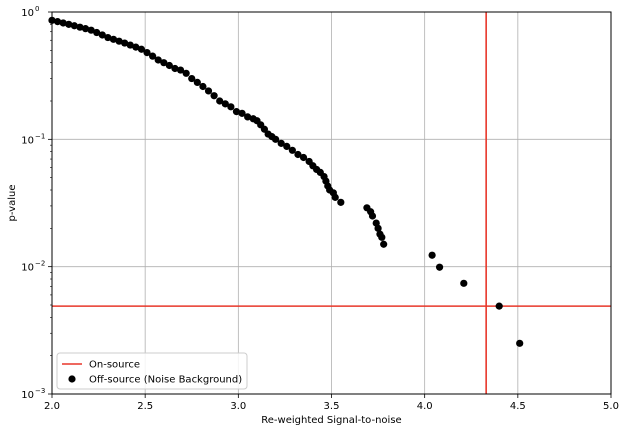 The height and width of the screenshot is (431, 626). Describe the element at coordinates (331, 420) in the screenshot. I see `x-axis-label: Re-weighted Signal-to-noise` at that location.